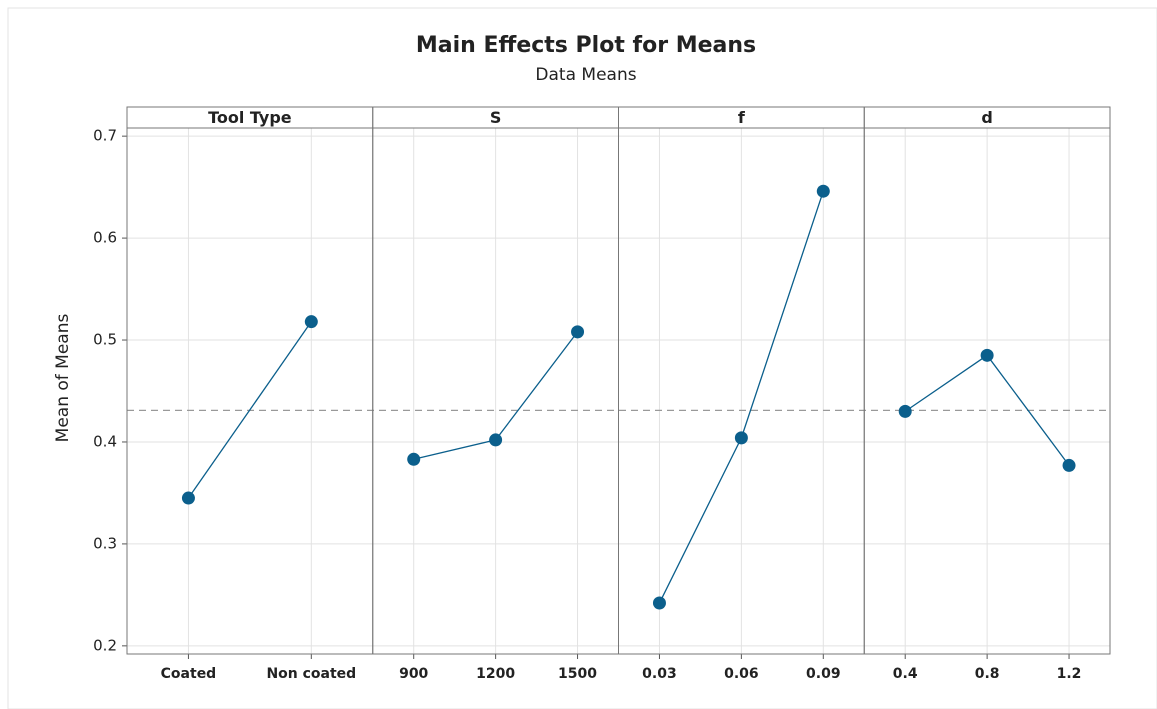 The width and height of the screenshot is (1157, 709). I want to click on x-tick-label: 0.8, so click(987, 674).